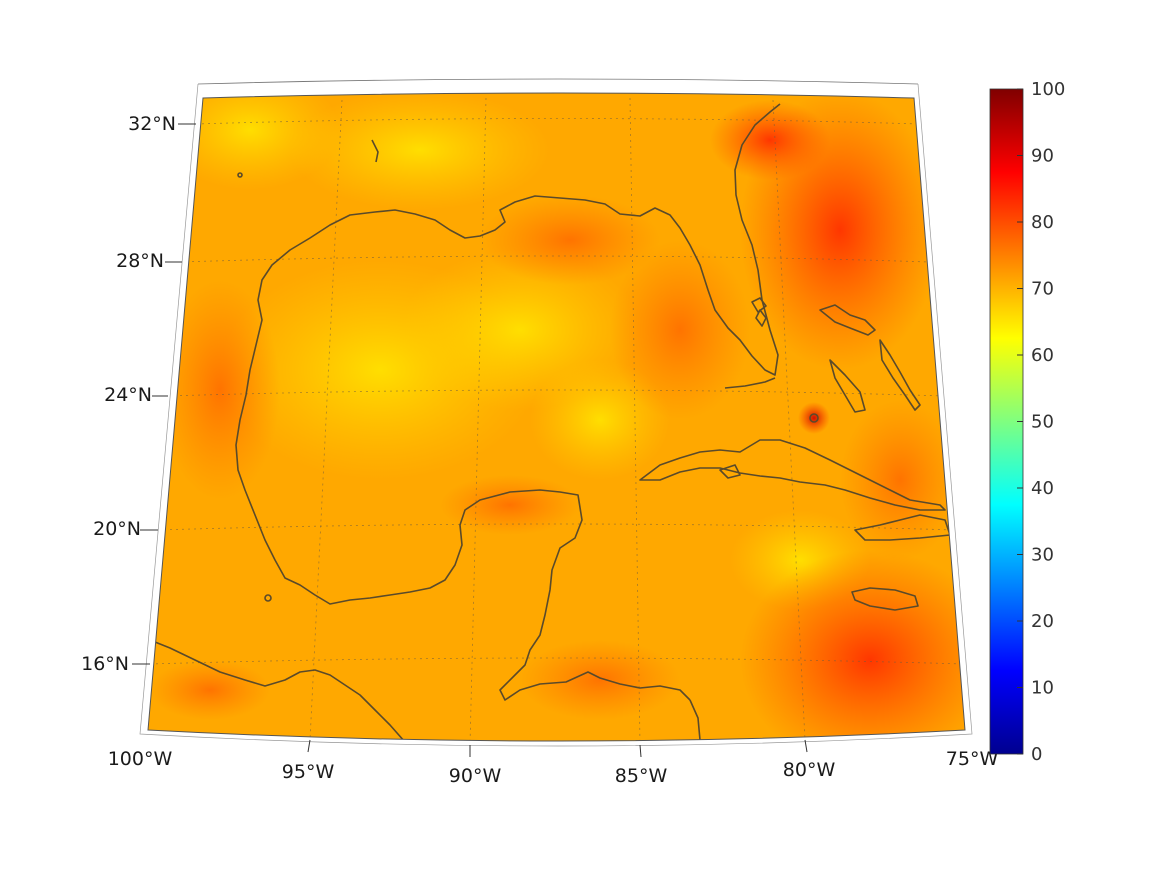 Image resolution: width=1167 pixels, height=875 pixels. I want to click on colorbar: 0 10 20 30 40 50 60 70 80 90 100, so click(1027, 422).